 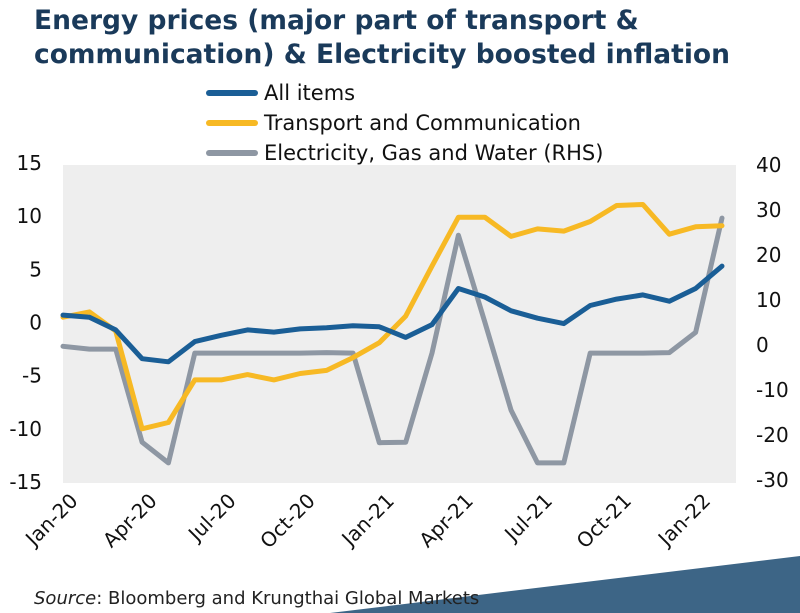 I want to click on right-tick-label: 30, so click(x=768, y=210).